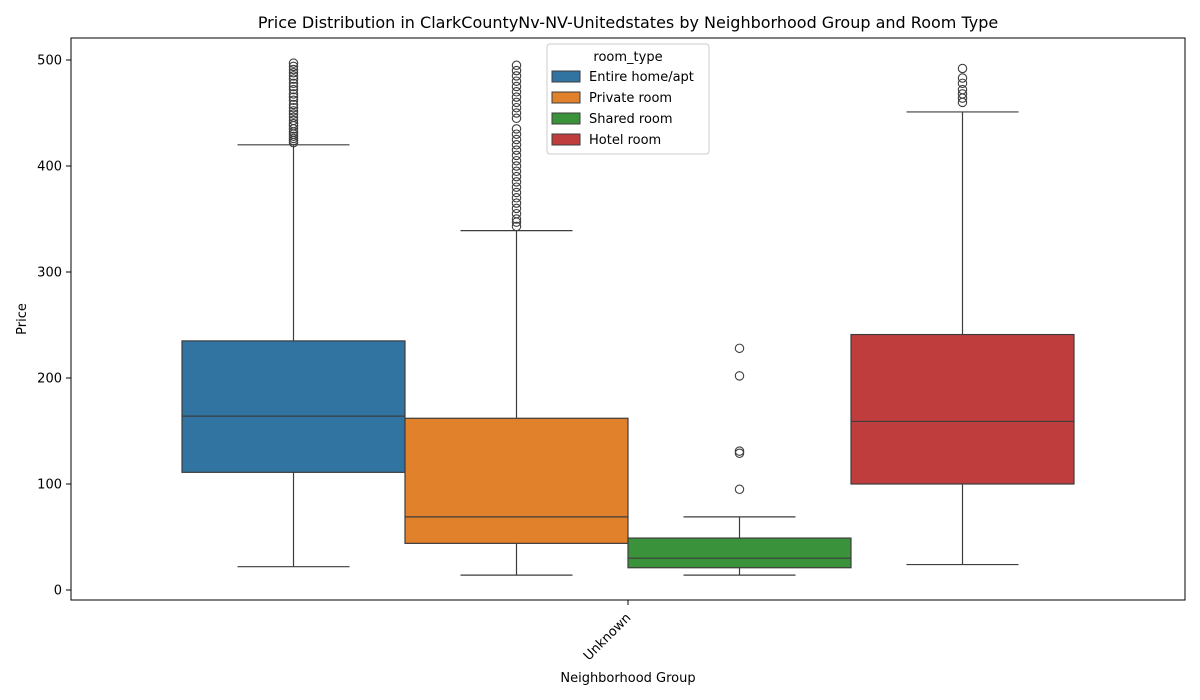 The height and width of the screenshot is (700, 1200). Describe the element at coordinates (631, 119) in the screenshot. I see `legend-label: Shared room` at that location.